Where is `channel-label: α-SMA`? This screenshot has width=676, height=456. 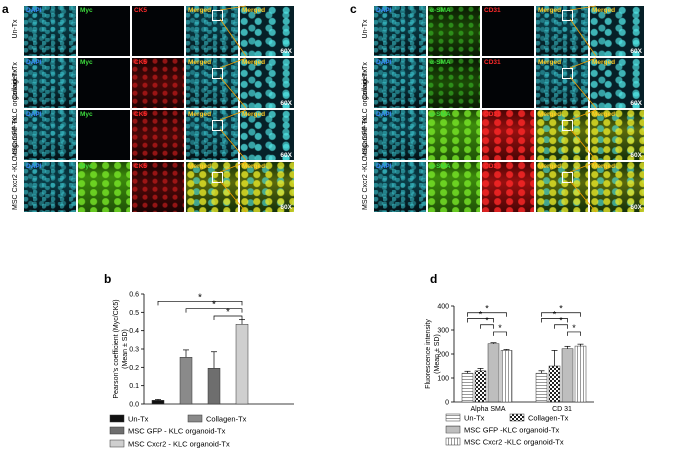 channel-label: α-SMA is located at coordinates (440, 166).